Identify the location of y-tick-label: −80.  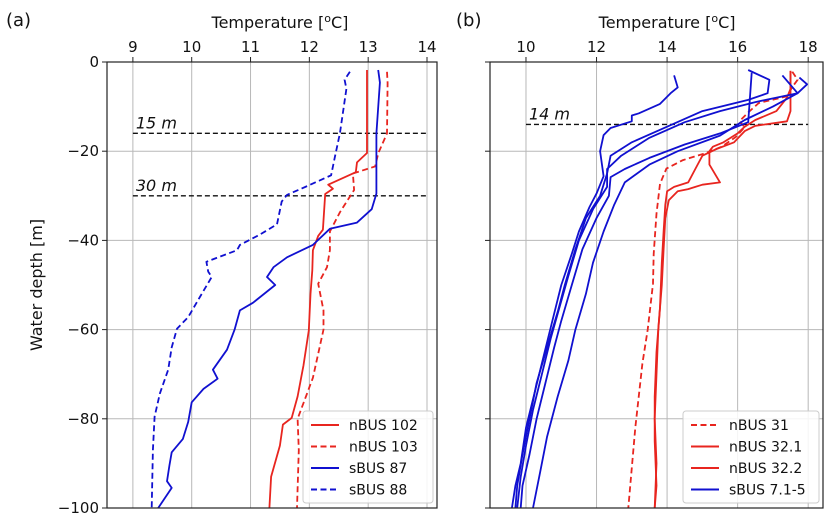
(83, 419).